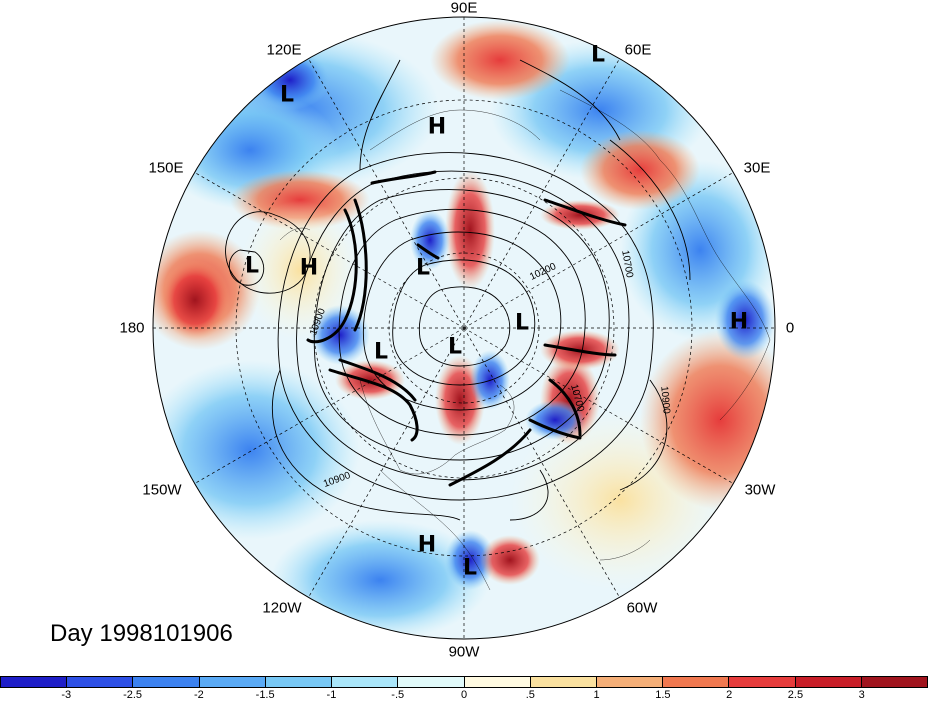 This screenshot has height=702, width=928. I want to click on colorbar-tick-label: 2.5, so click(795, 695).